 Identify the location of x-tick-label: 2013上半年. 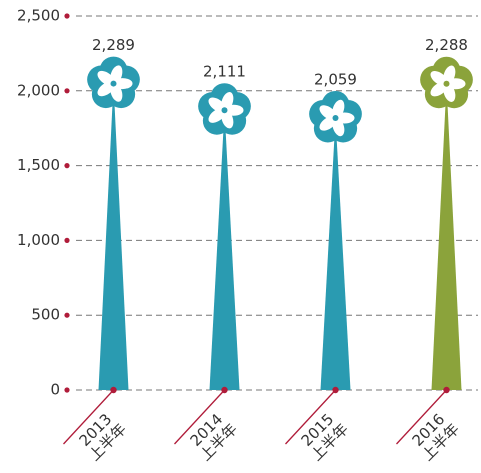
(101, 435).